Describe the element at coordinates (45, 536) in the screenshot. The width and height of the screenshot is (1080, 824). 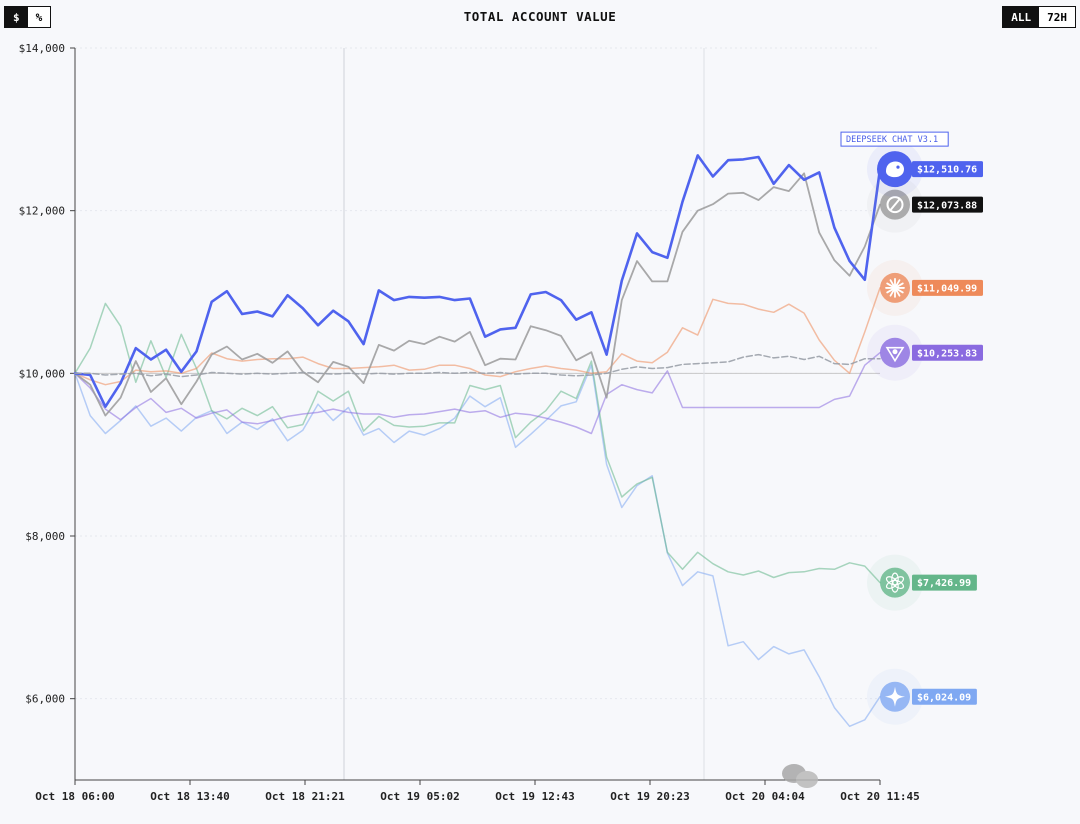
I see `y-tick-label: $8,000` at that location.